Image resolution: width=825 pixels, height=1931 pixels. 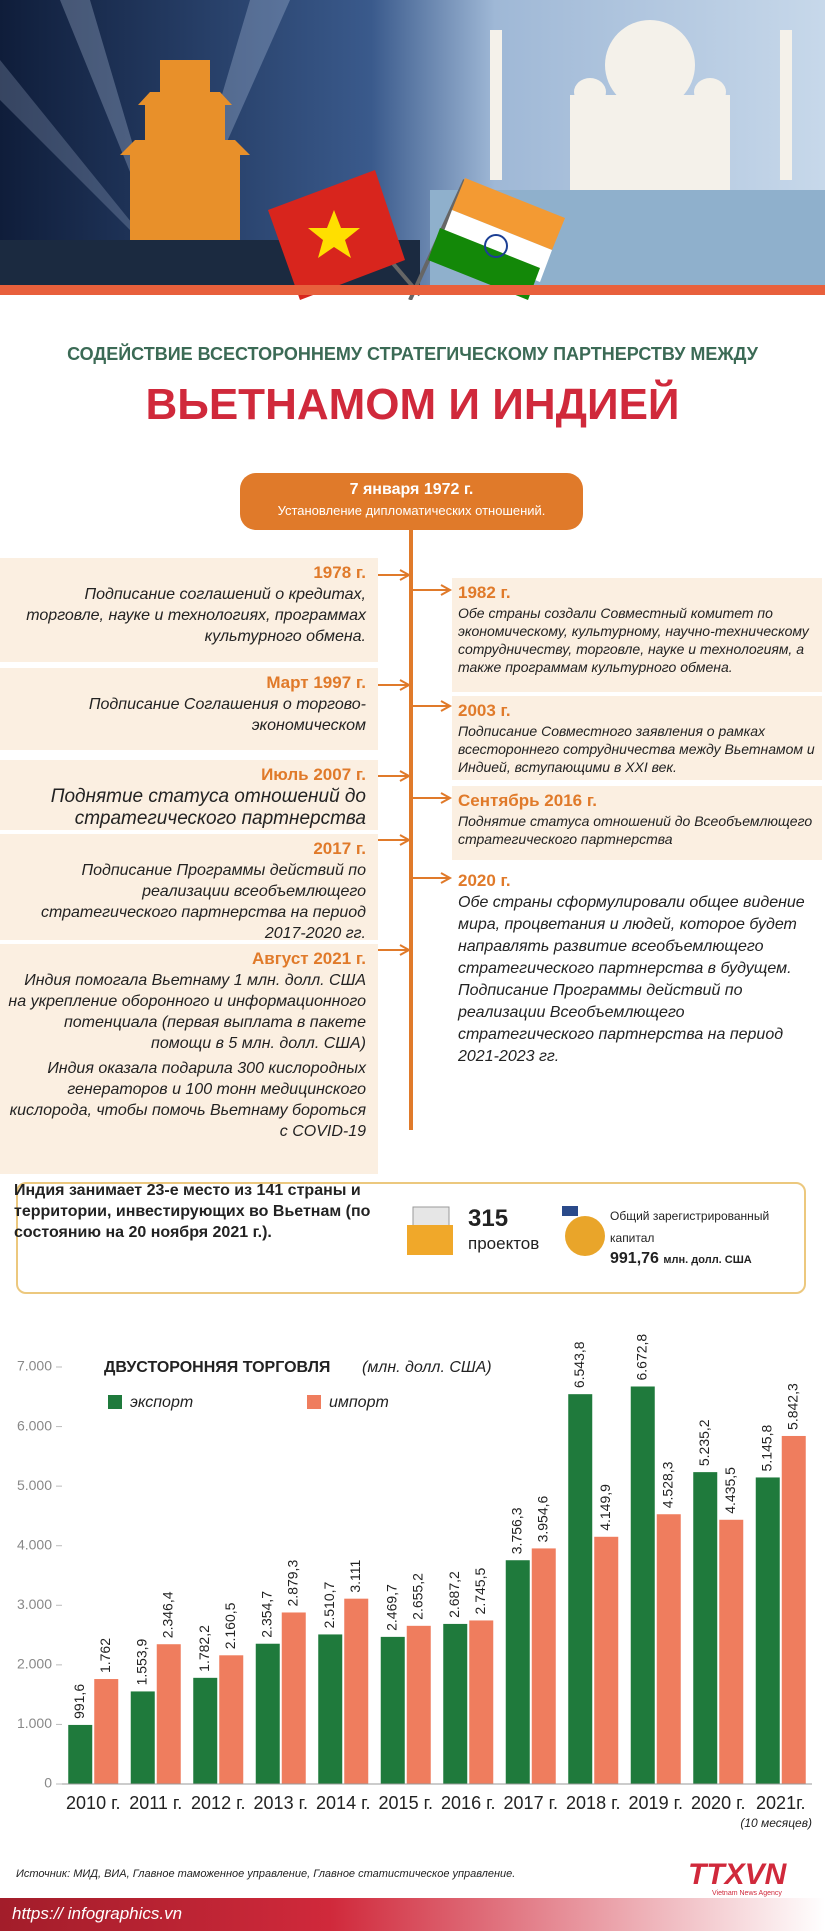 I want to click on event-date: 1982 г., so click(x=484, y=592).